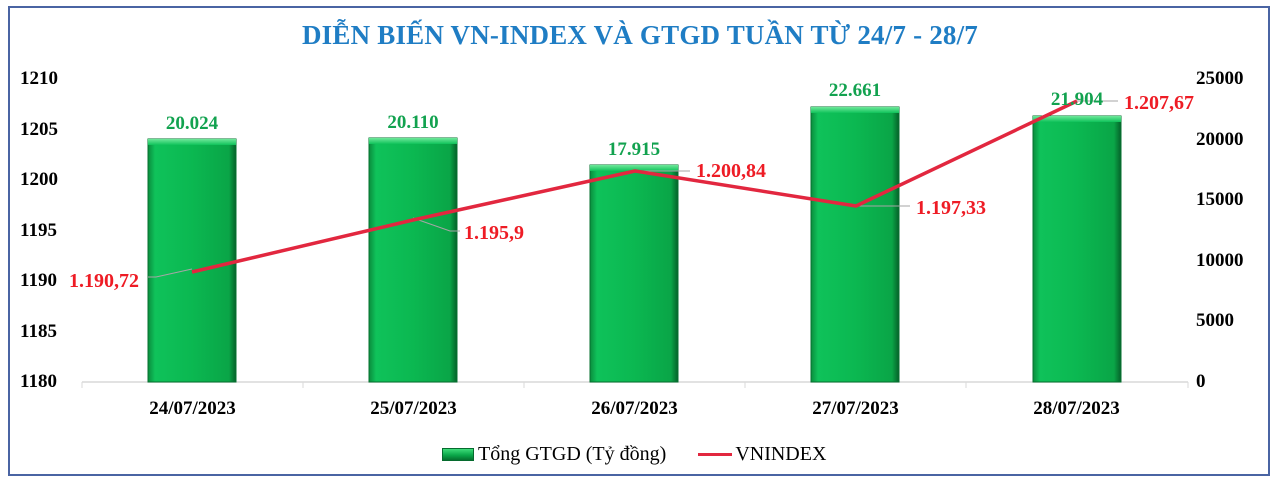 The height and width of the screenshot is (488, 1280). What do you see at coordinates (634, 408) in the screenshot?
I see `x-axis-label: 26/07/2023` at bounding box center [634, 408].